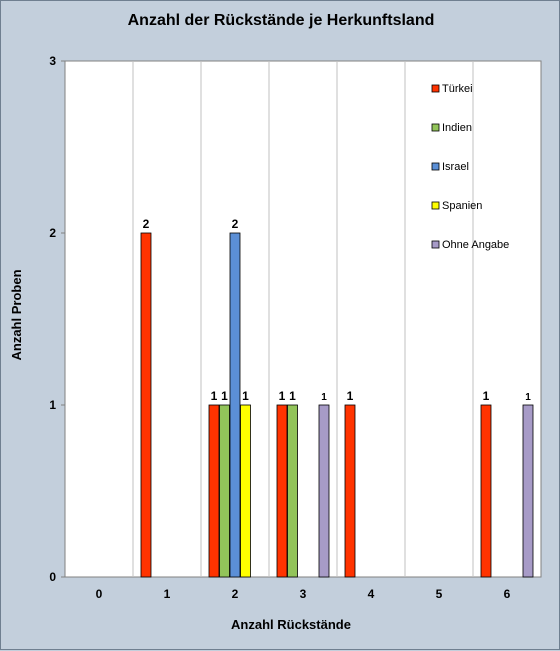 The image size is (560, 651). What do you see at coordinates (371, 594) in the screenshot?
I see `x-tick-label: 4` at bounding box center [371, 594].